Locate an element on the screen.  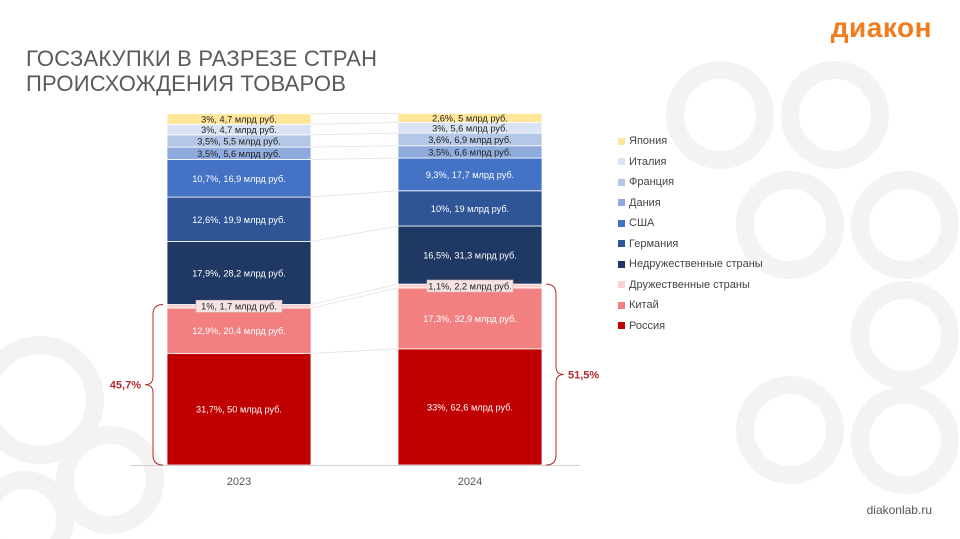
legend-label: Япония is located at coordinates (648, 141).